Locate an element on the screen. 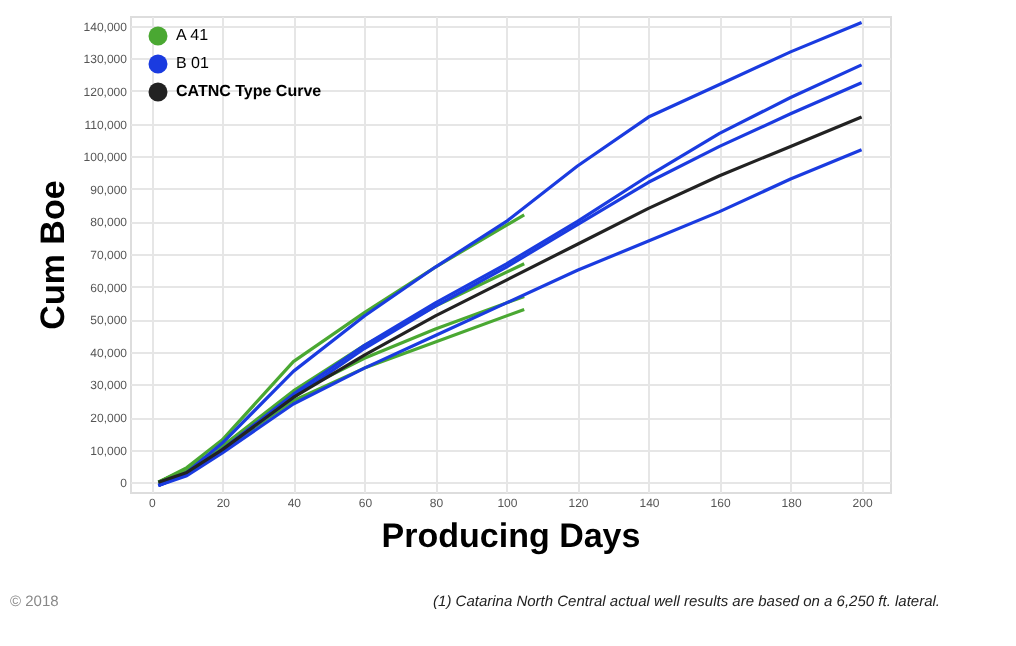 This screenshot has height=646, width=1016. y-axis-title: Cum Boe is located at coordinates (52, 255).